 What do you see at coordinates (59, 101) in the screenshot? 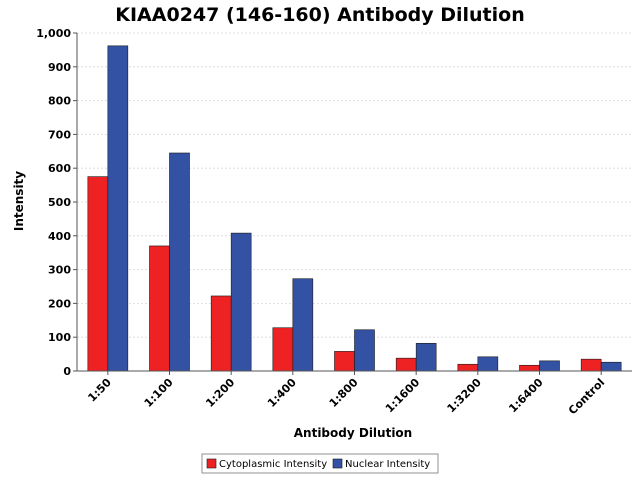
I see `y-tick-label: 800` at bounding box center [59, 101].